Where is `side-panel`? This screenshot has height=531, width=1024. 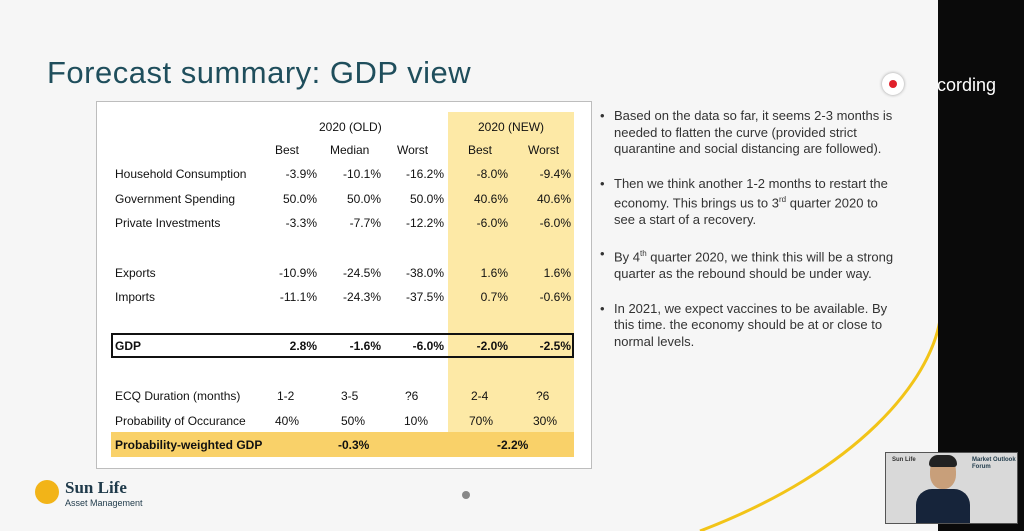 side-panel is located at coordinates (981, 265).